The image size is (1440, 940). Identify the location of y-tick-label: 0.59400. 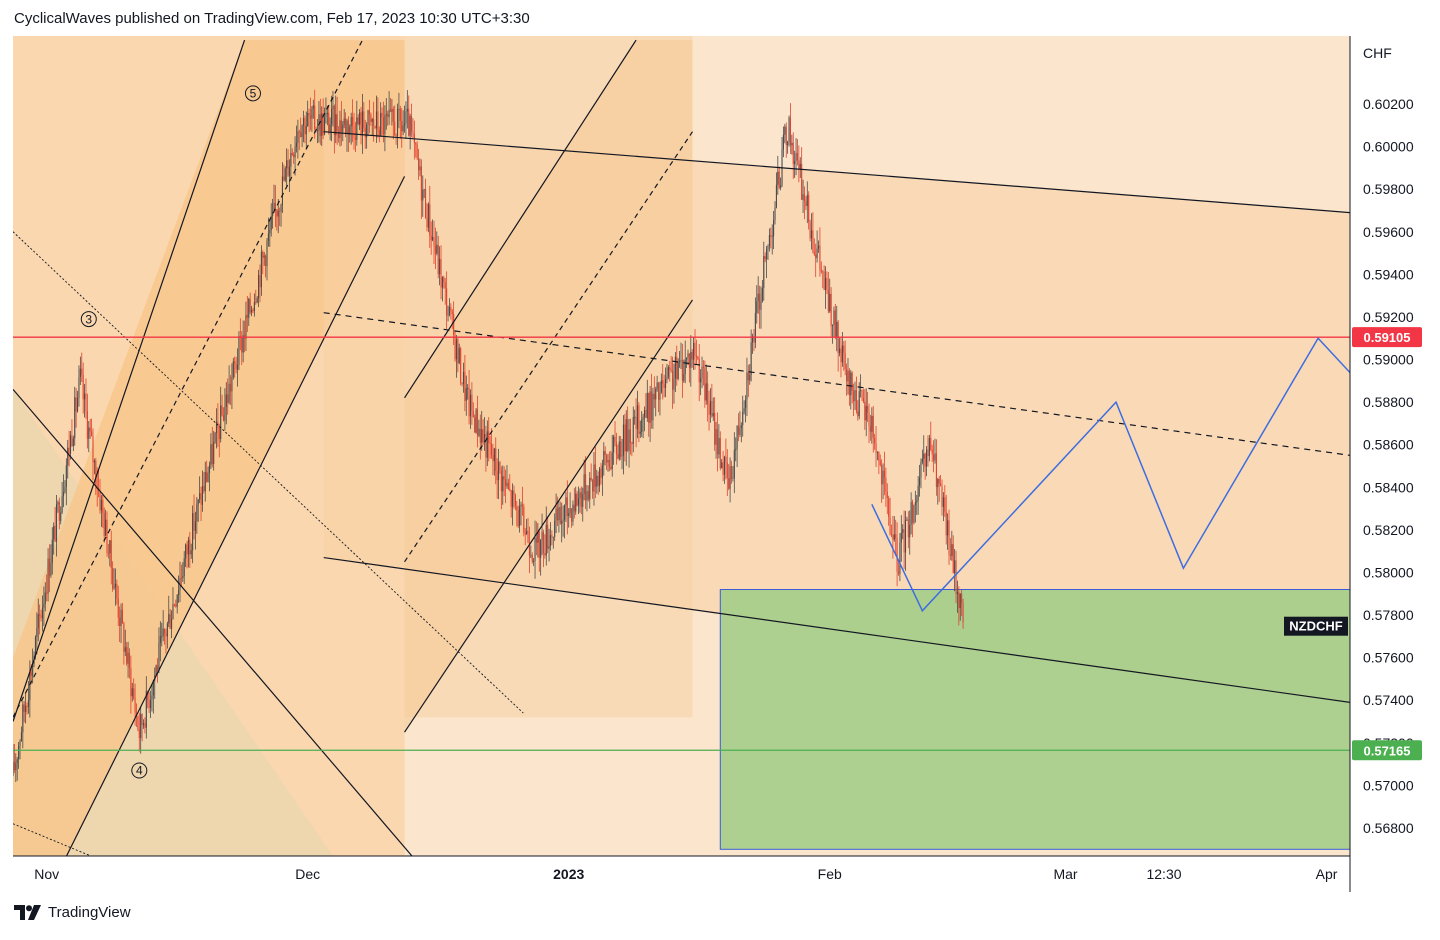
(1388, 274).